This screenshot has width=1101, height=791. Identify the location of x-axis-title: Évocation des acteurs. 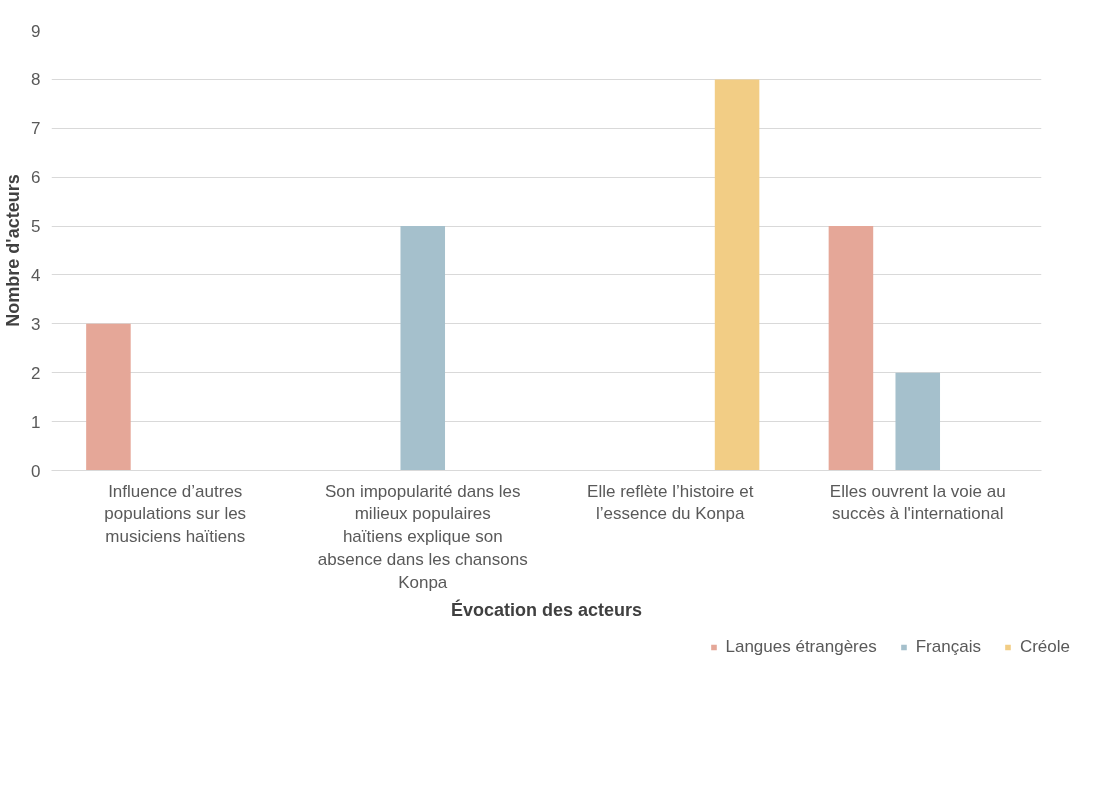
(546, 609).